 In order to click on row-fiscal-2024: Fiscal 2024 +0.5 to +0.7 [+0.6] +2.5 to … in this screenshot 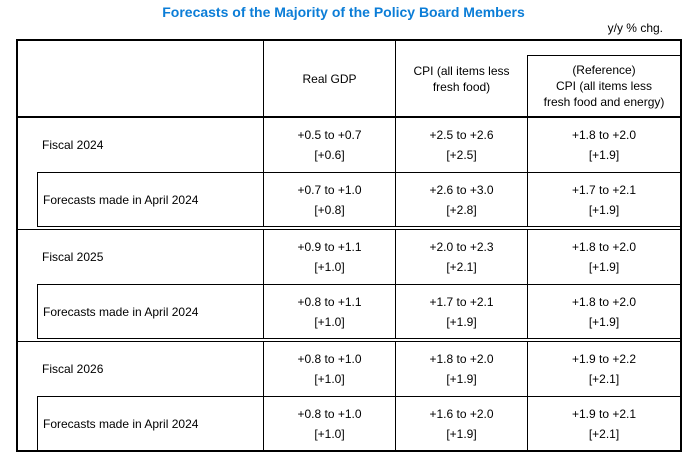, I will do `click(349, 145)`.